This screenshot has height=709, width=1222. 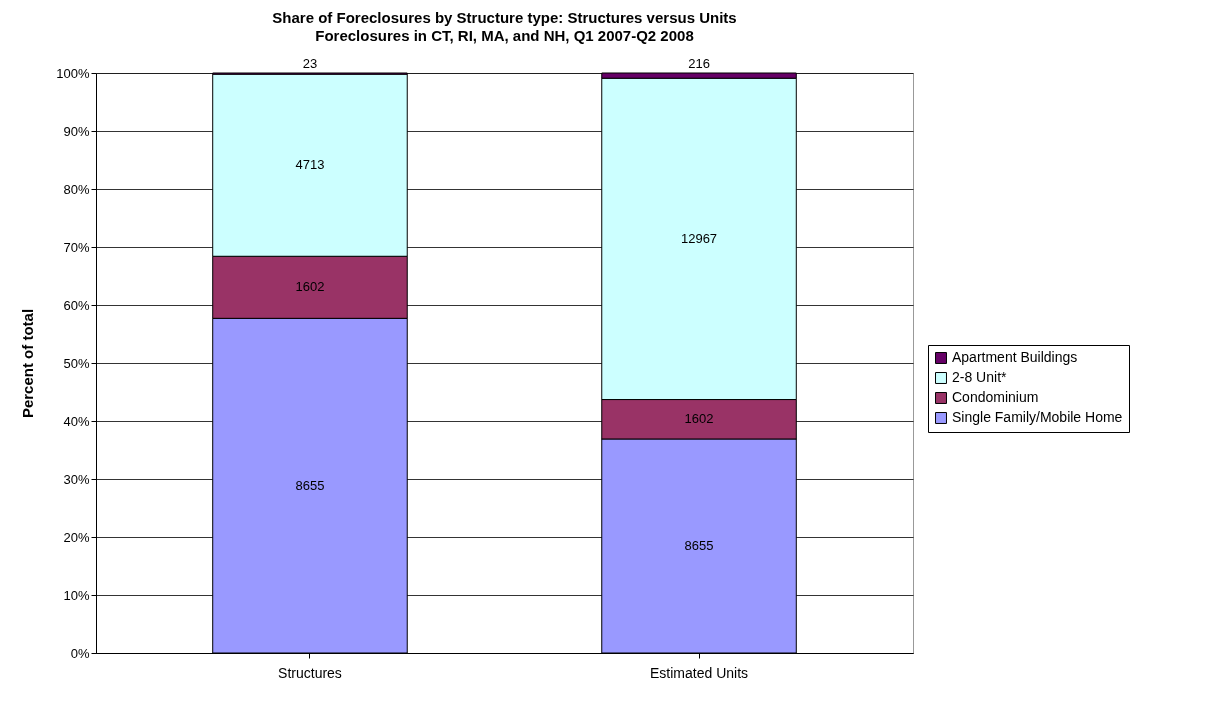 I want to click on y-tick-label: 80%, so click(x=76, y=189).